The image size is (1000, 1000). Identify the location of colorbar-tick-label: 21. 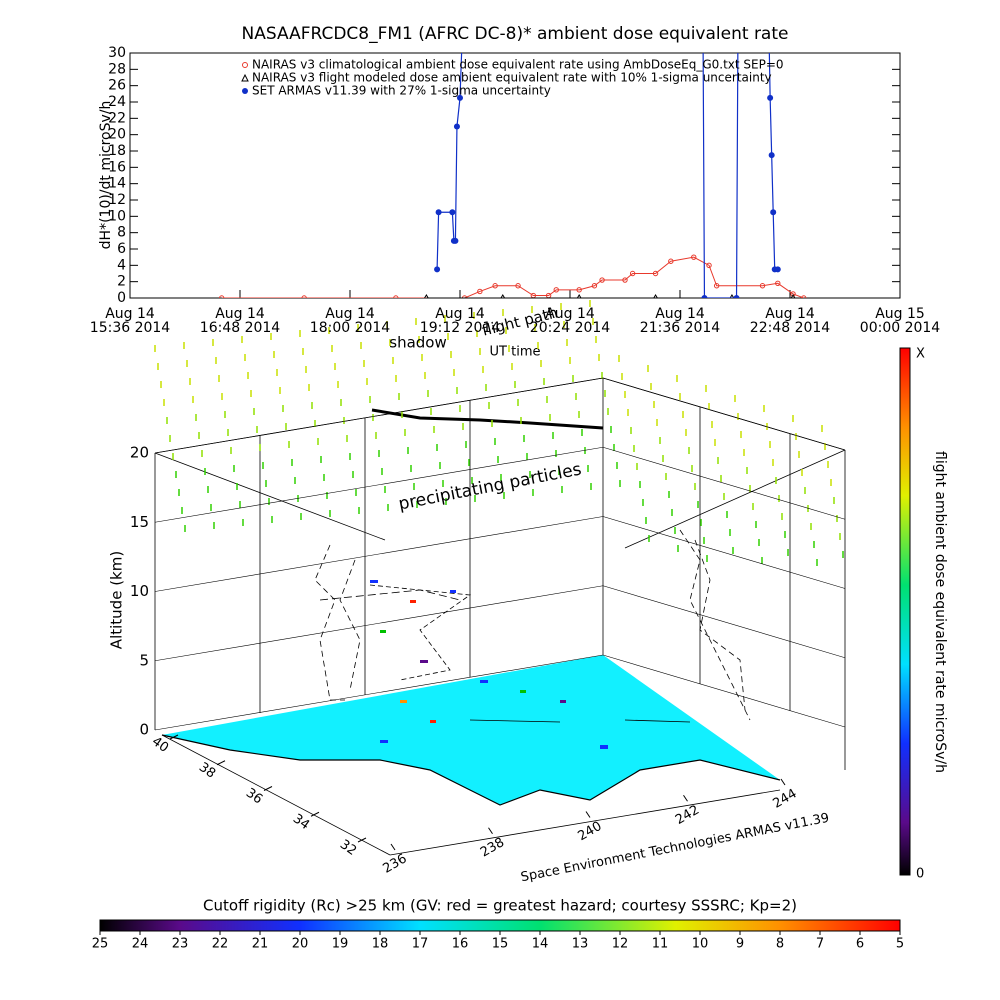
(260, 944).